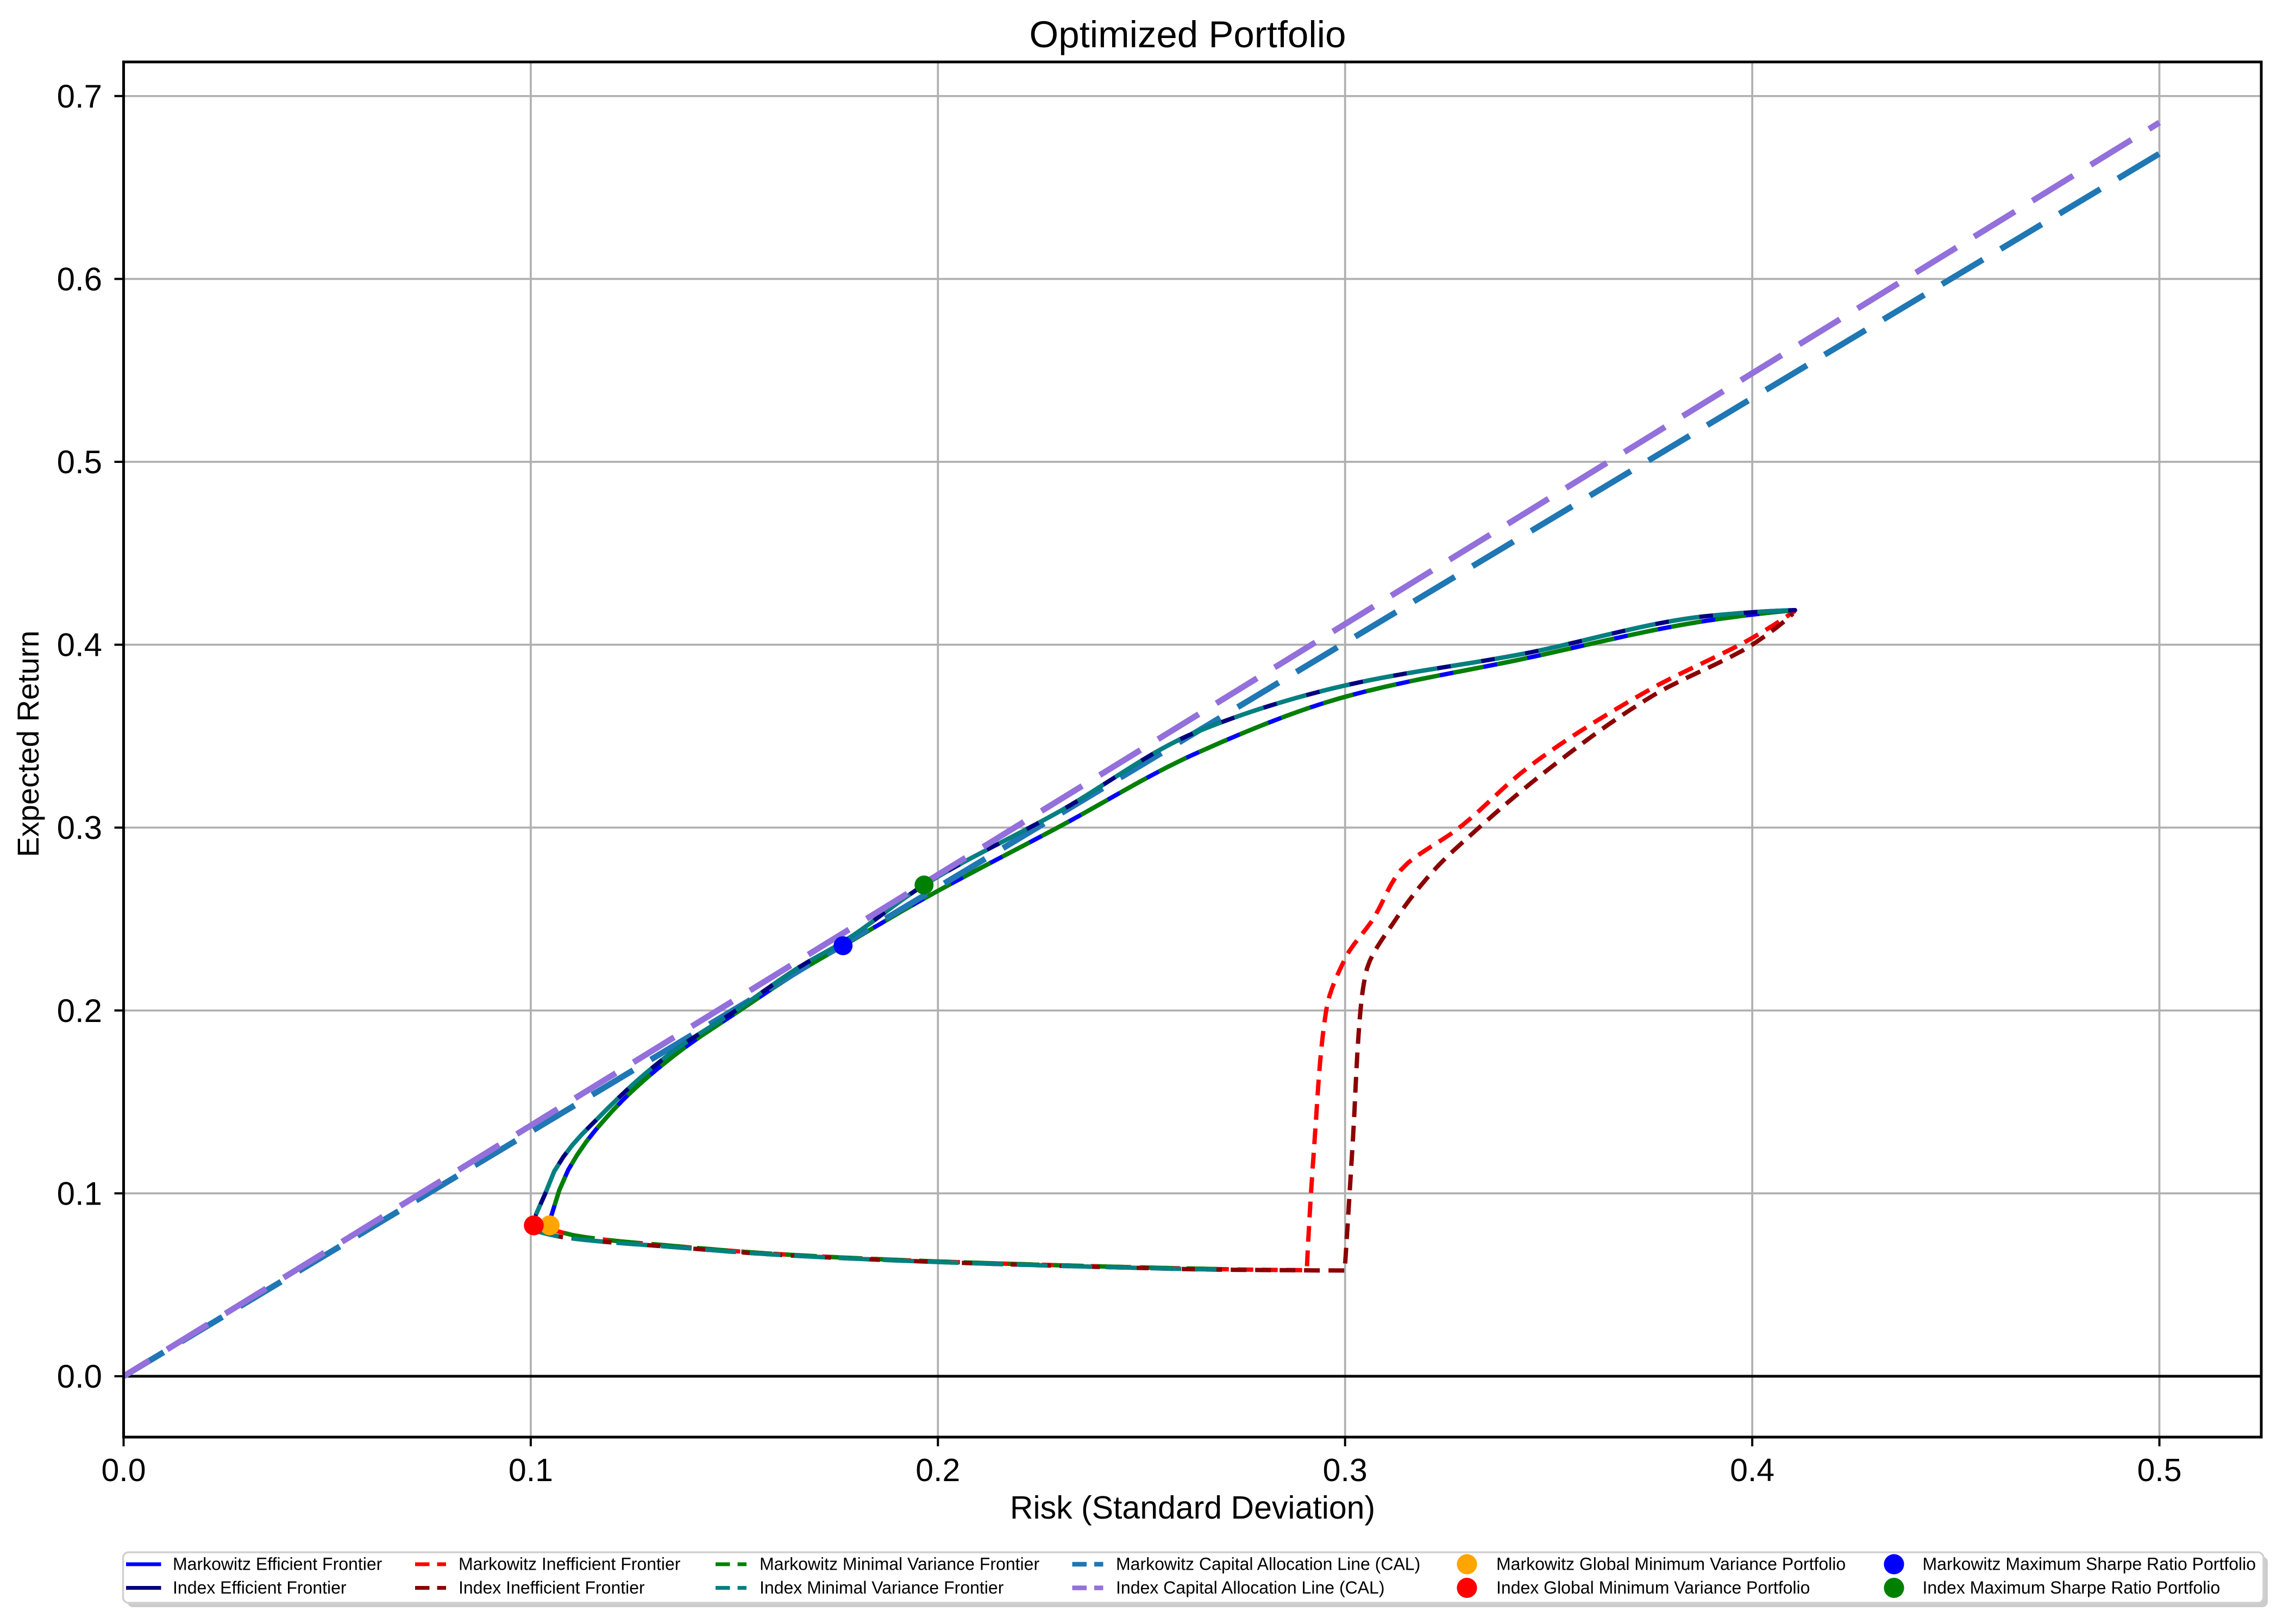  I want to click on svg-text: 0.6, so click(79, 279).